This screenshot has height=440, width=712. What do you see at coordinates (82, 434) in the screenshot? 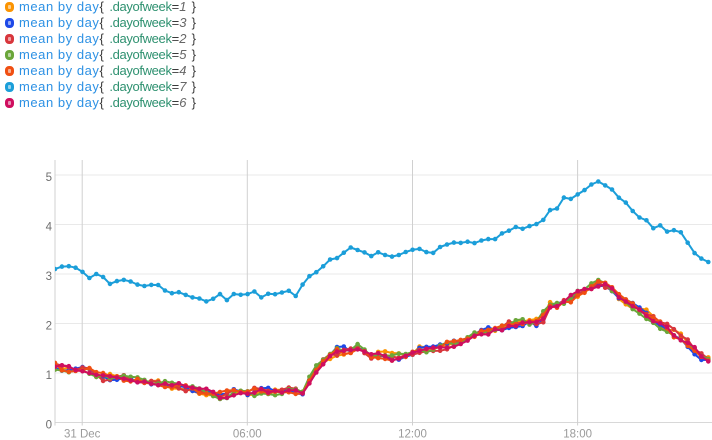
I see `svg-text: 31 Dec` at bounding box center [82, 434].